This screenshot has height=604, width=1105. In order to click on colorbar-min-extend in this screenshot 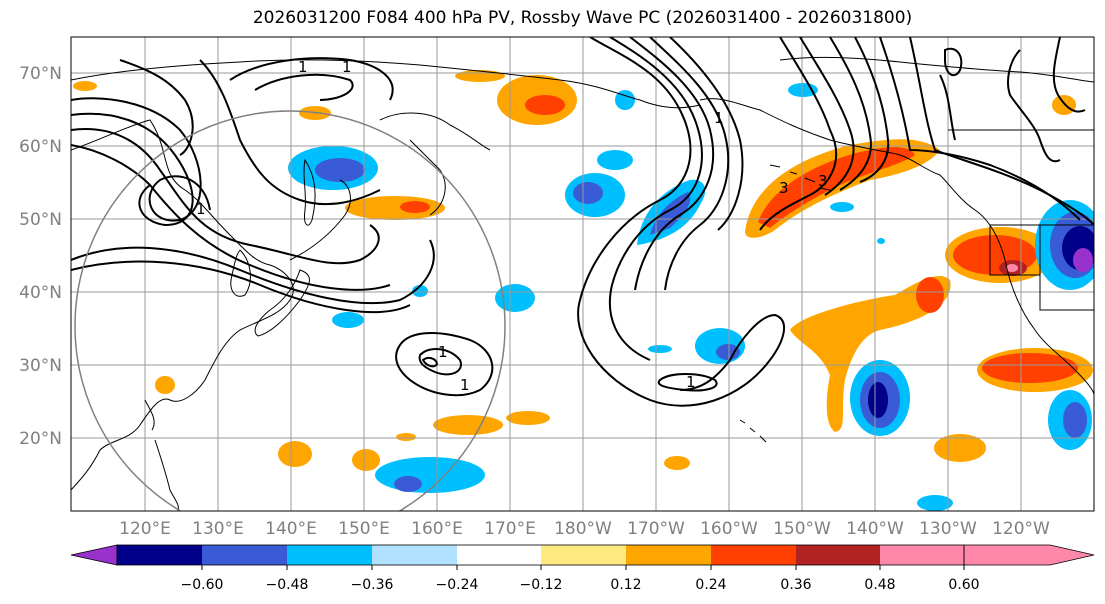, I will do `click(94, 555)`.